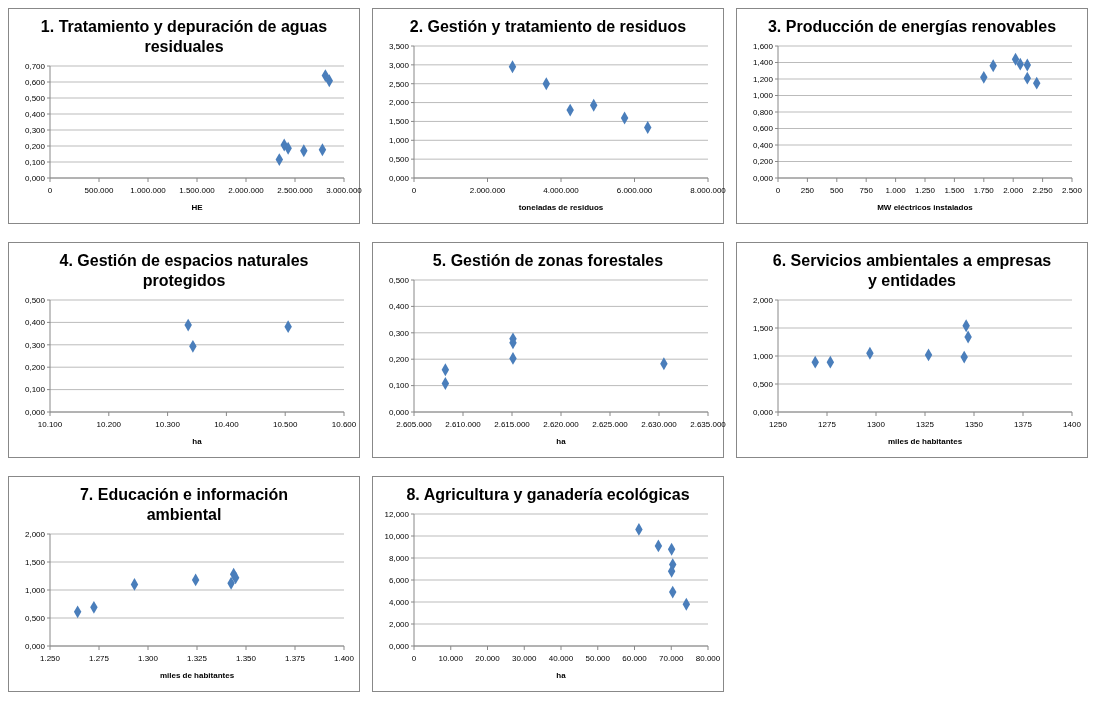 The height and width of the screenshot is (711, 1097). Describe the element at coordinates (912, 270) in the screenshot. I see `chart-title: 6. Servicios ambientales a empresas y entidades` at that location.